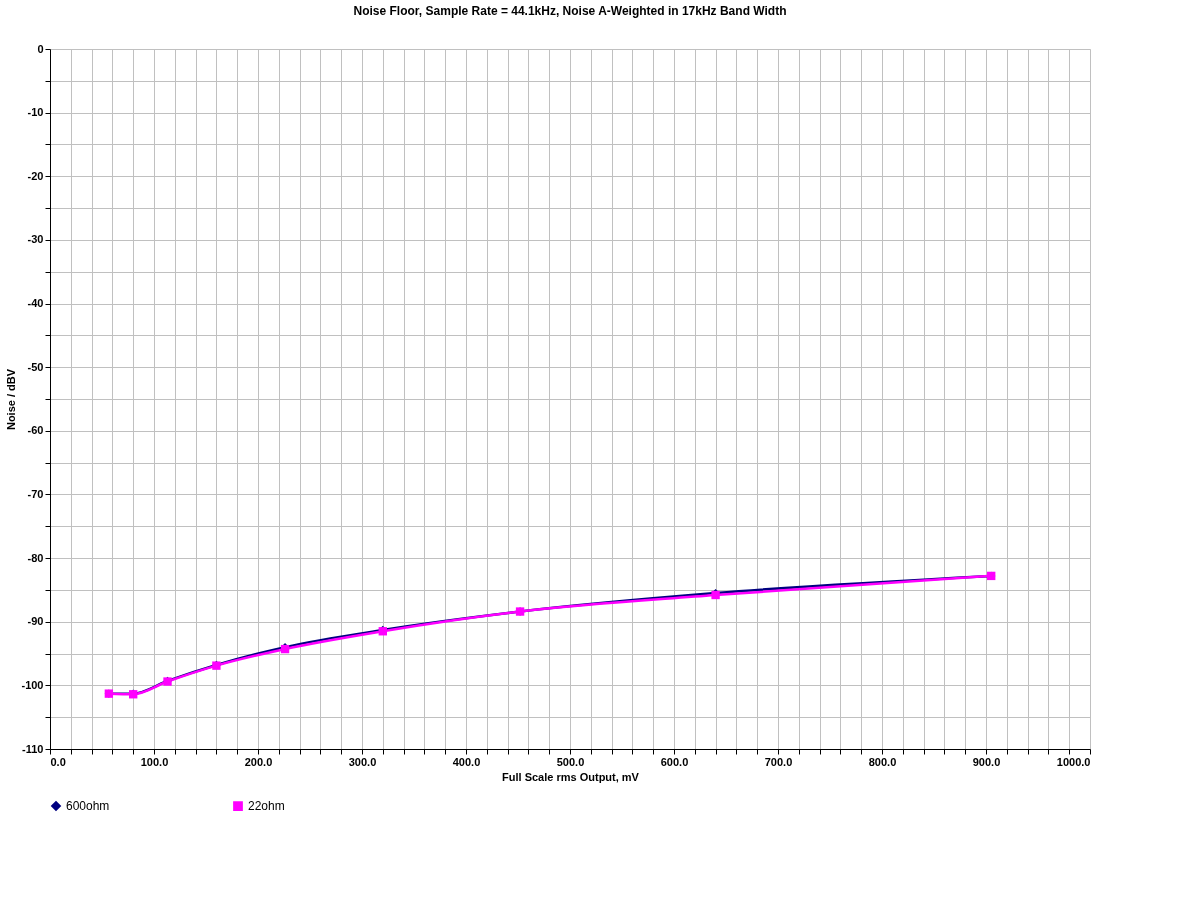 The image size is (1194, 914). I want to click on x-tick-label: 1000.0, so click(1073, 761).